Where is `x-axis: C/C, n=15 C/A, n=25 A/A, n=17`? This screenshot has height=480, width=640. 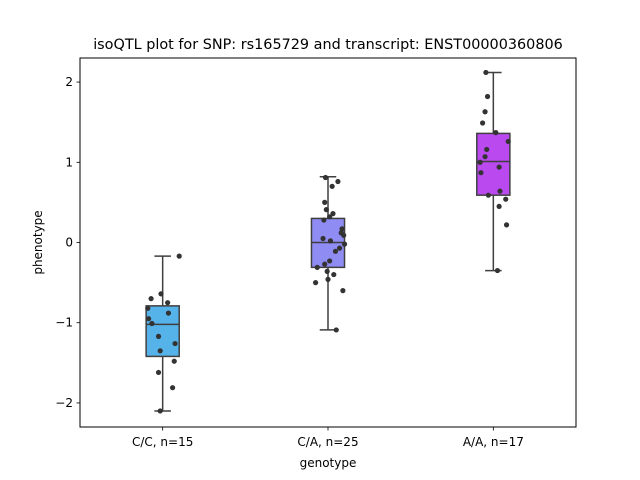 x-axis: C/C, n=15 C/A, n=25 A/A, n=17 is located at coordinates (328, 438).